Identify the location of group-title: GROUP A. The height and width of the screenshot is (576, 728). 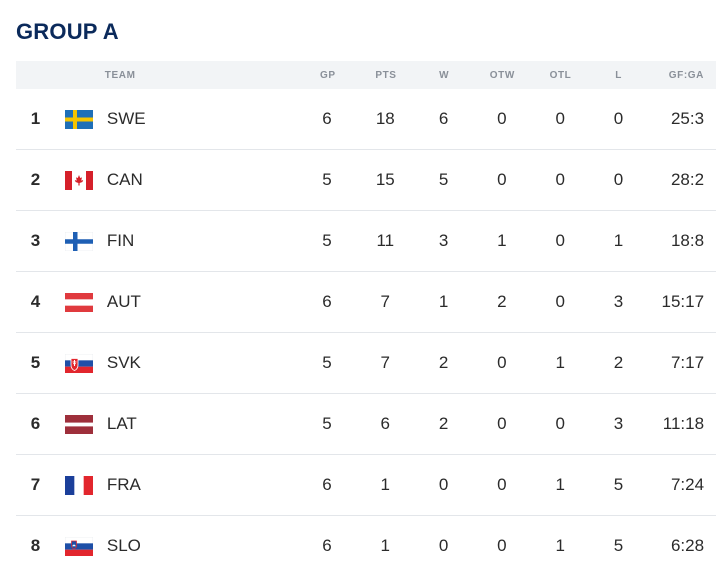
(67, 31).